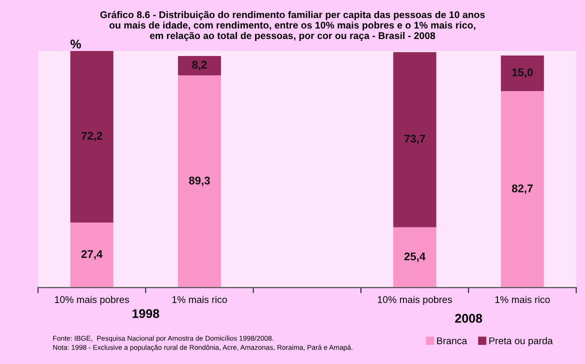  I want to click on data-label: 73,7, so click(415, 139).